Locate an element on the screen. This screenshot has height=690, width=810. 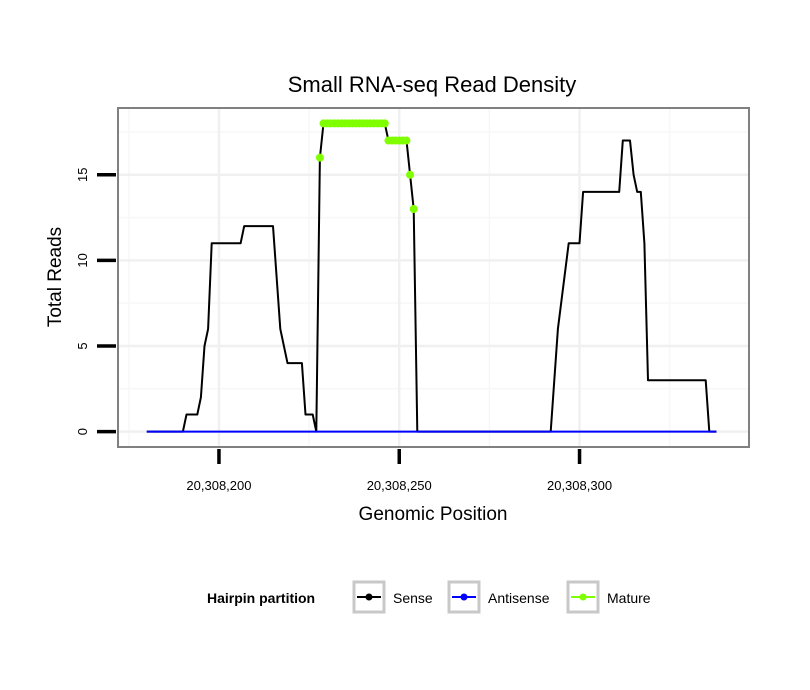
y-tick-label: 15 is located at coordinates (82, 175).